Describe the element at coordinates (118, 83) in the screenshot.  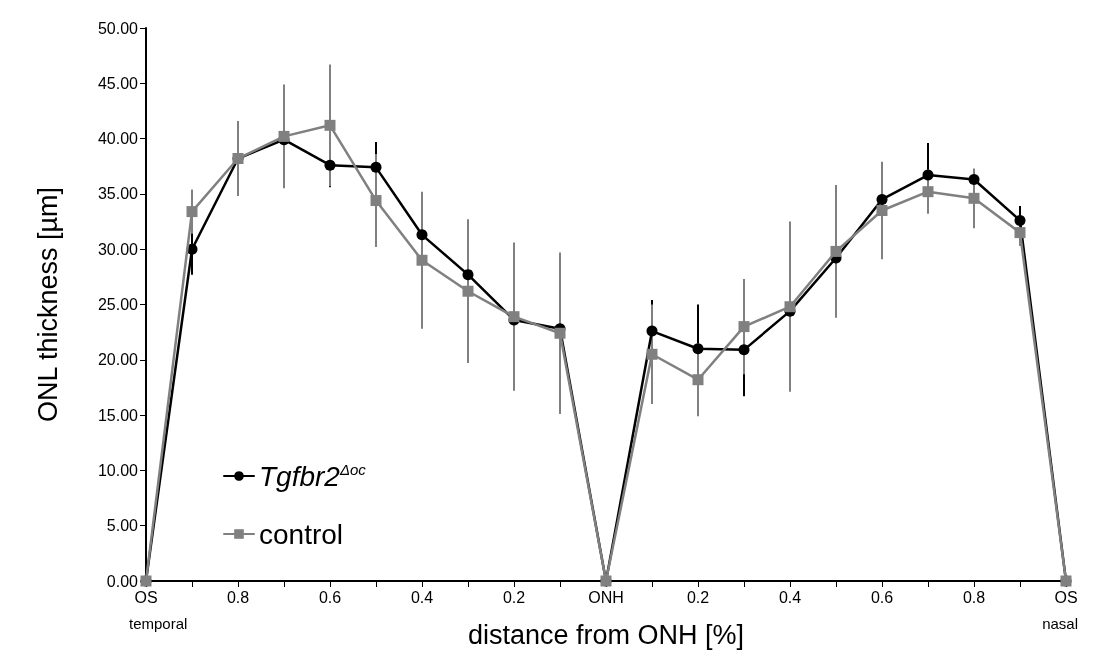
I see `y-tick-label: 45.00` at that location.